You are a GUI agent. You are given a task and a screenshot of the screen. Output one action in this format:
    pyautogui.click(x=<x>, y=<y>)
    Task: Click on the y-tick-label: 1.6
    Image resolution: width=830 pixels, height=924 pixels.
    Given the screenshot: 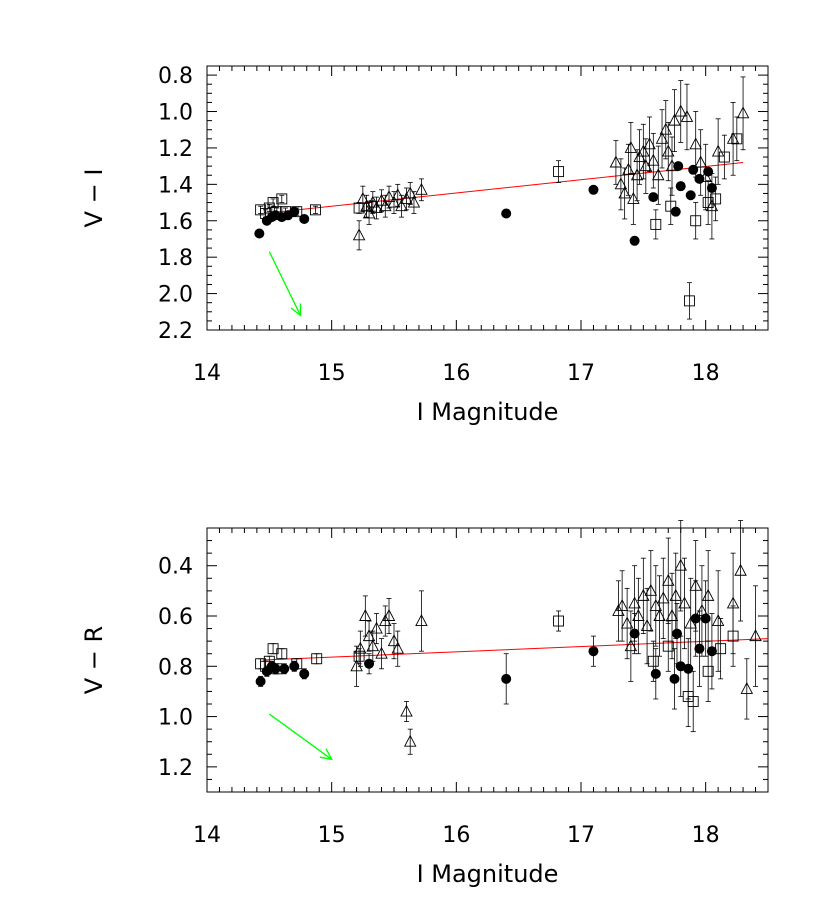 What is the action you would take?
    pyautogui.click(x=175, y=222)
    